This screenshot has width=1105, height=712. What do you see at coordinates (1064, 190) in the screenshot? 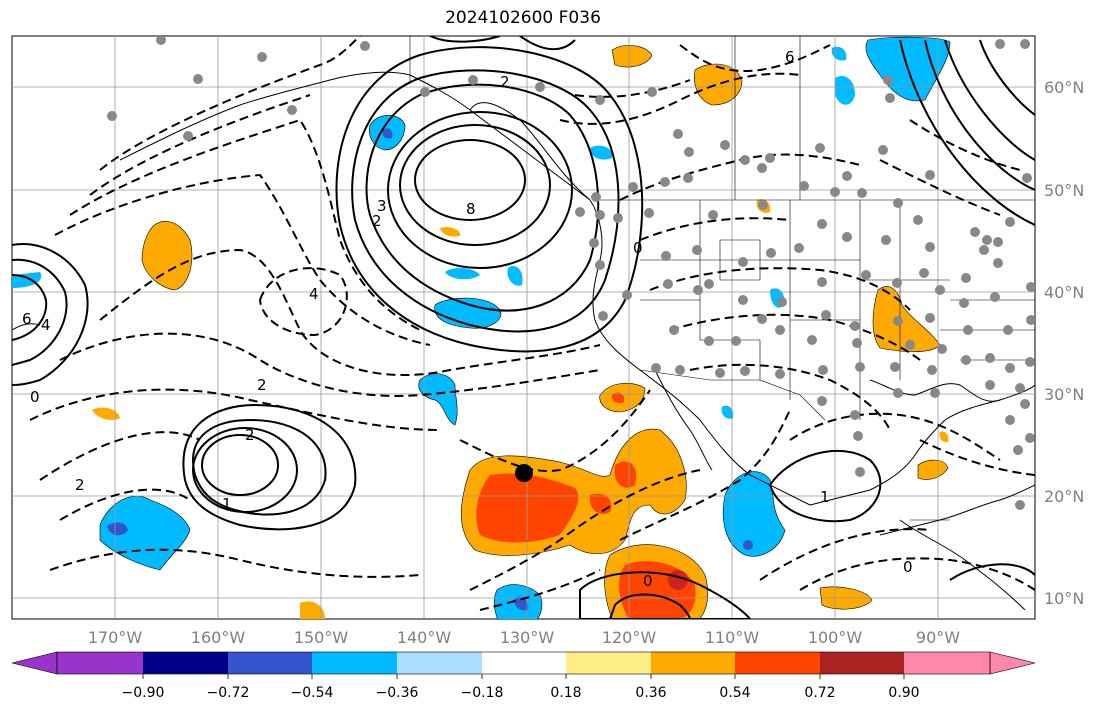
I see `lat-label: 50°N` at bounding box center [1064, 190].